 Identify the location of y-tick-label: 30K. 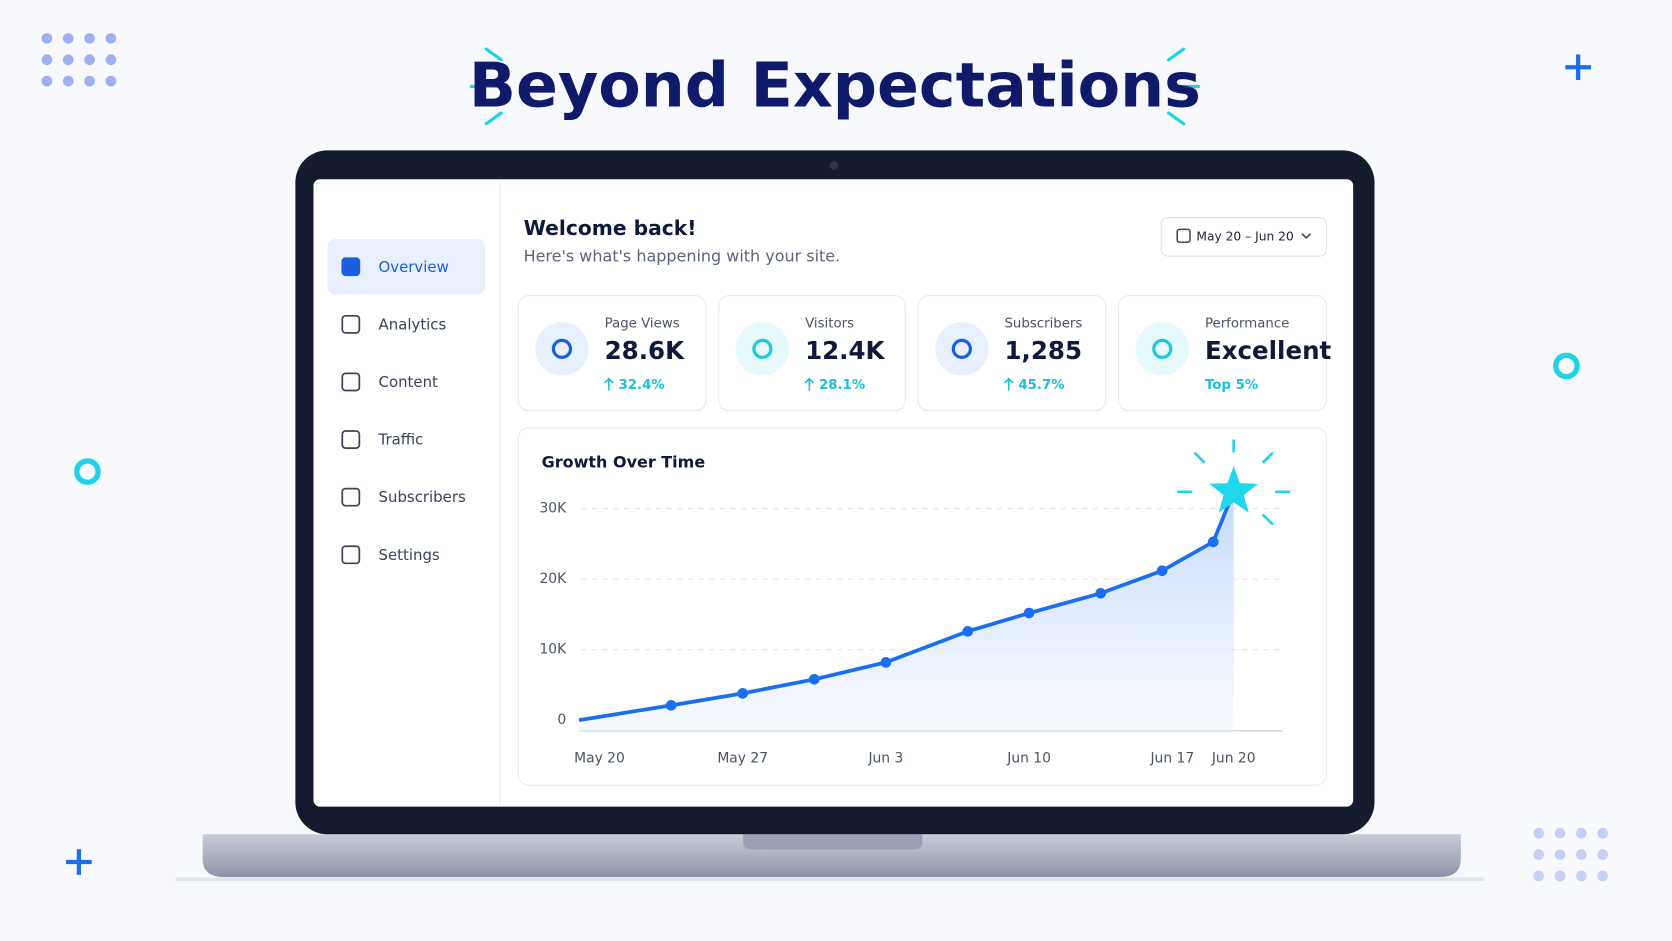
(553, 509).